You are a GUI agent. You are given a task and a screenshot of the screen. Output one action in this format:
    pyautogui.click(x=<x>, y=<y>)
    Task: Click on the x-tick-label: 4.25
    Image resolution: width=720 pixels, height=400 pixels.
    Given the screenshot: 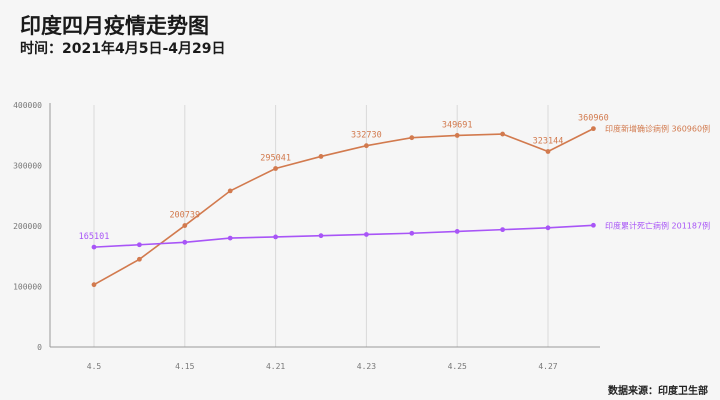 What is the action you would take?
    pyautogui.click(x=457, y=366)
    